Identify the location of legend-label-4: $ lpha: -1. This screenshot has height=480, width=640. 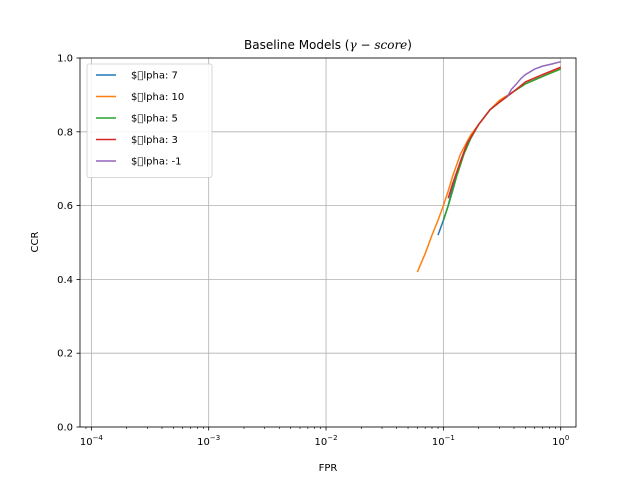
(156, 162).